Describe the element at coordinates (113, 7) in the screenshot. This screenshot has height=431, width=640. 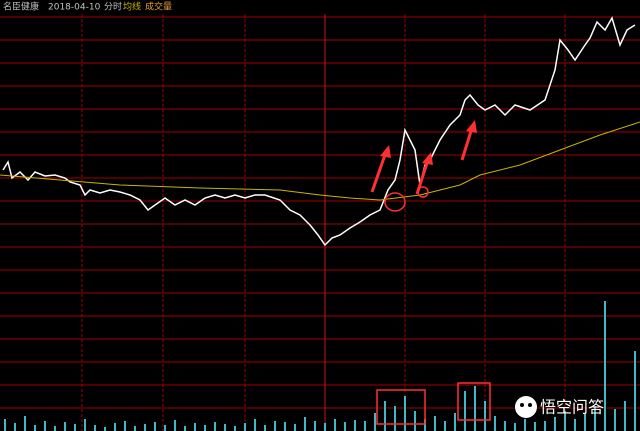
I see `period: 分时` at that location.